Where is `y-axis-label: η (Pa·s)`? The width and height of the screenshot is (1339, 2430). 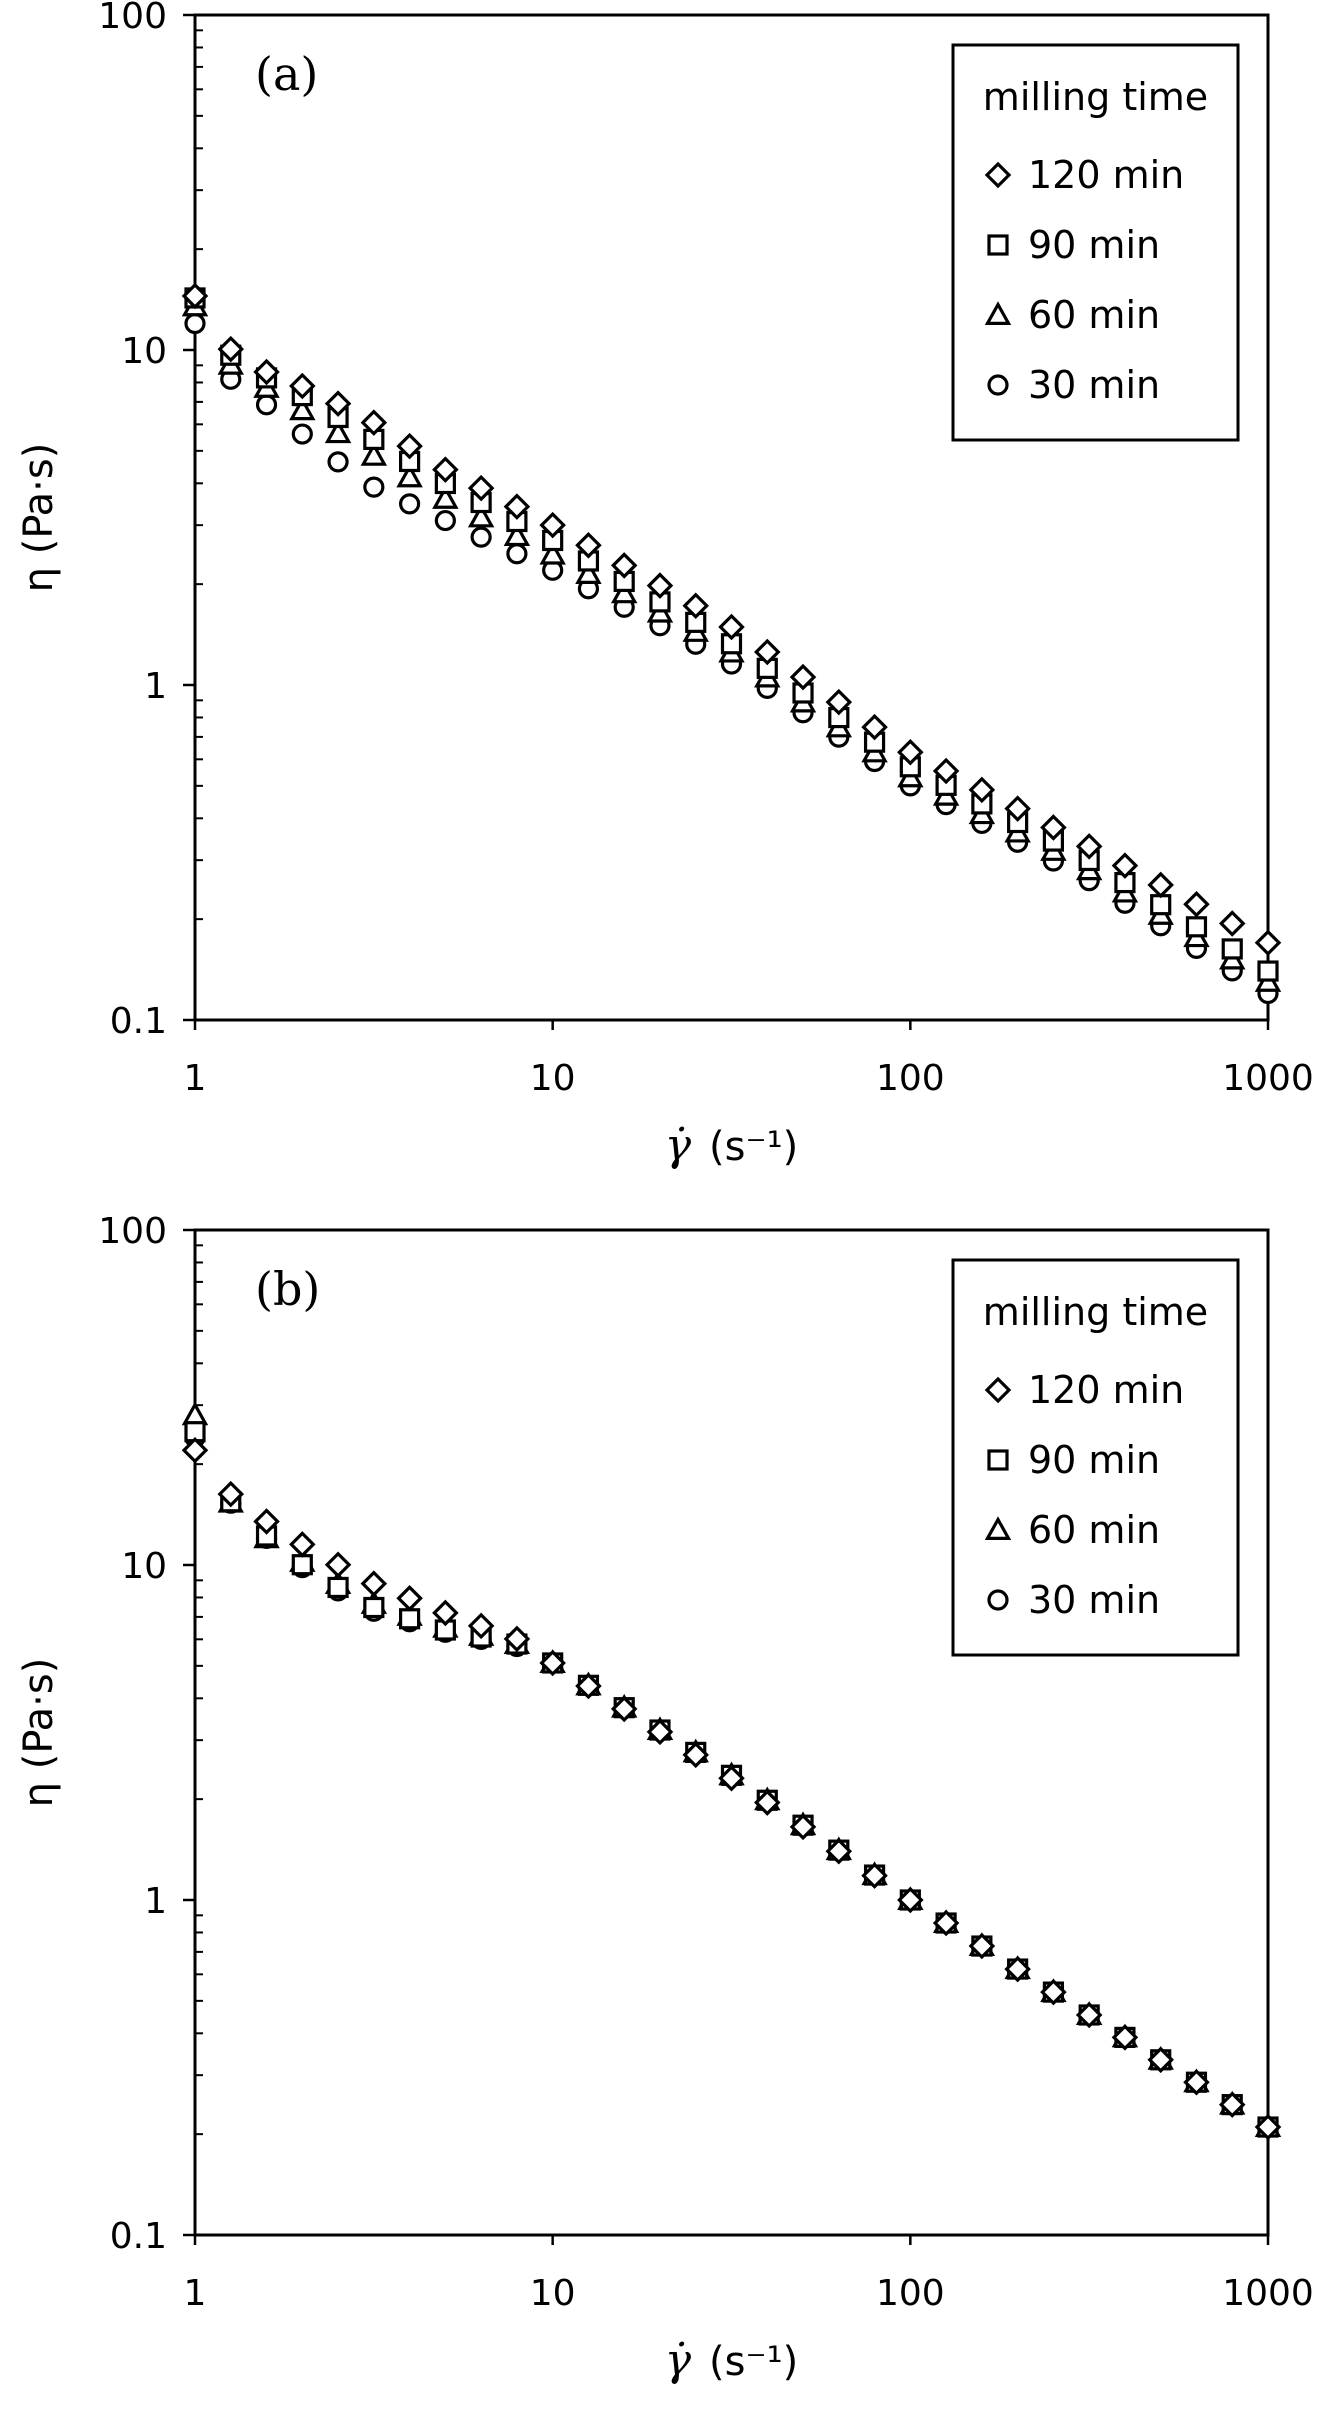
y-axis-label: η (Pa·s) is located at coordinates (39, 518).